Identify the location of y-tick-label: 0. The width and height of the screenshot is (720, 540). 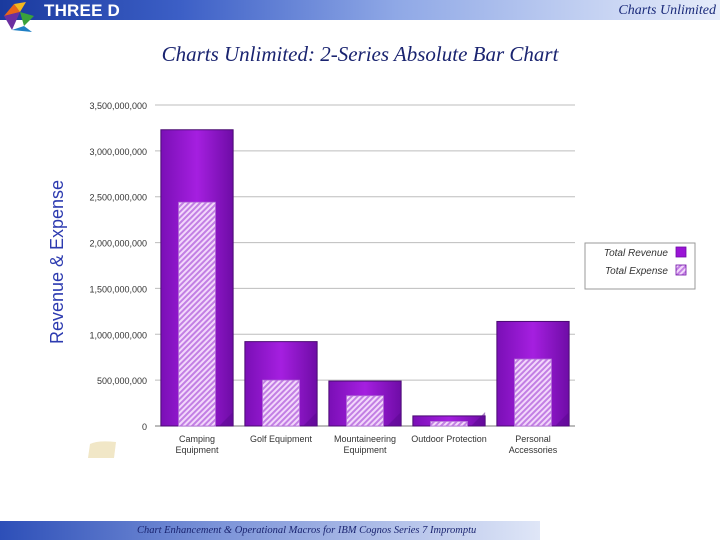
(144, 427).